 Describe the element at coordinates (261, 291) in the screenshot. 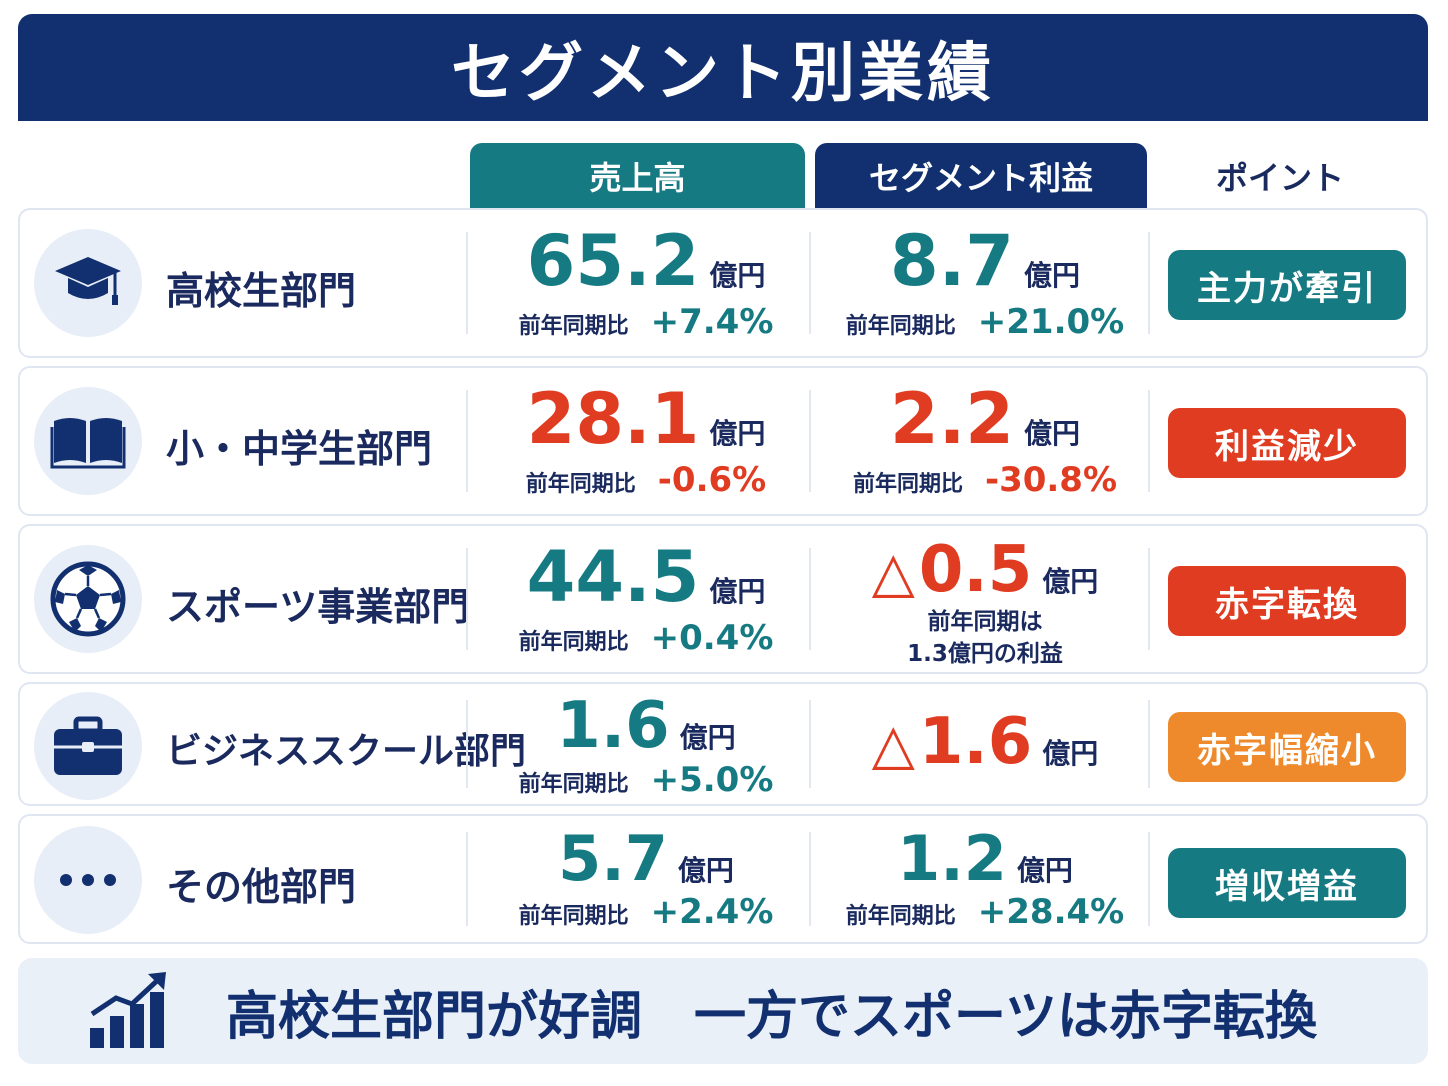

I see `segment-name: 高校生部門` at that location.